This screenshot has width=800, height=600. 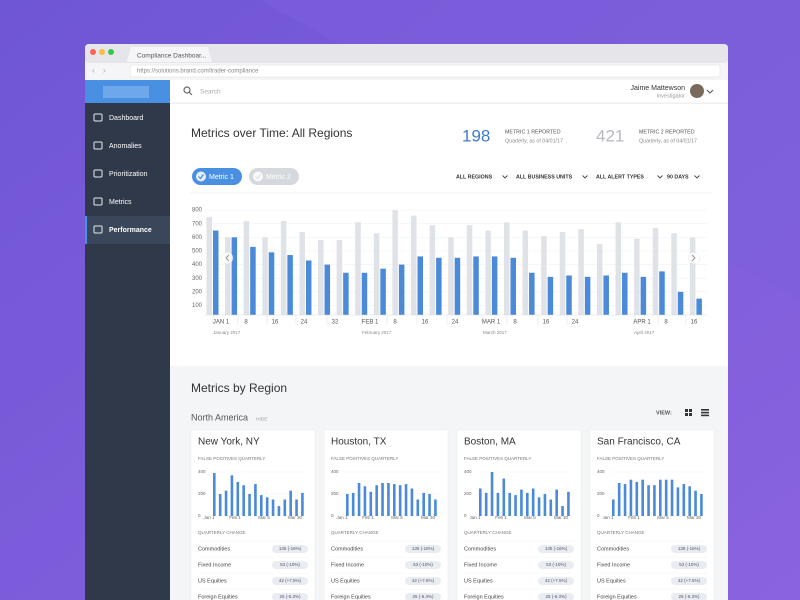 What do you see at coordinates (93, 70) in the screenshot?
I see `back-button: ‹` at bounding box center [93, 70].